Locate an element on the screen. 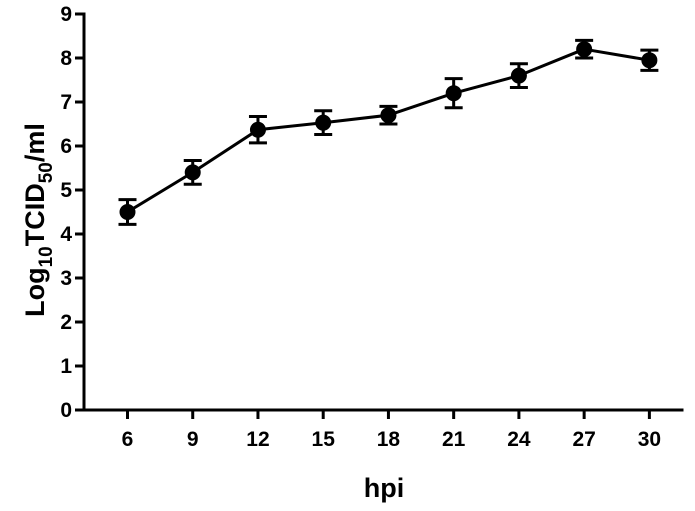  y-tick-label: 5 is located at coordinates (66, 190).